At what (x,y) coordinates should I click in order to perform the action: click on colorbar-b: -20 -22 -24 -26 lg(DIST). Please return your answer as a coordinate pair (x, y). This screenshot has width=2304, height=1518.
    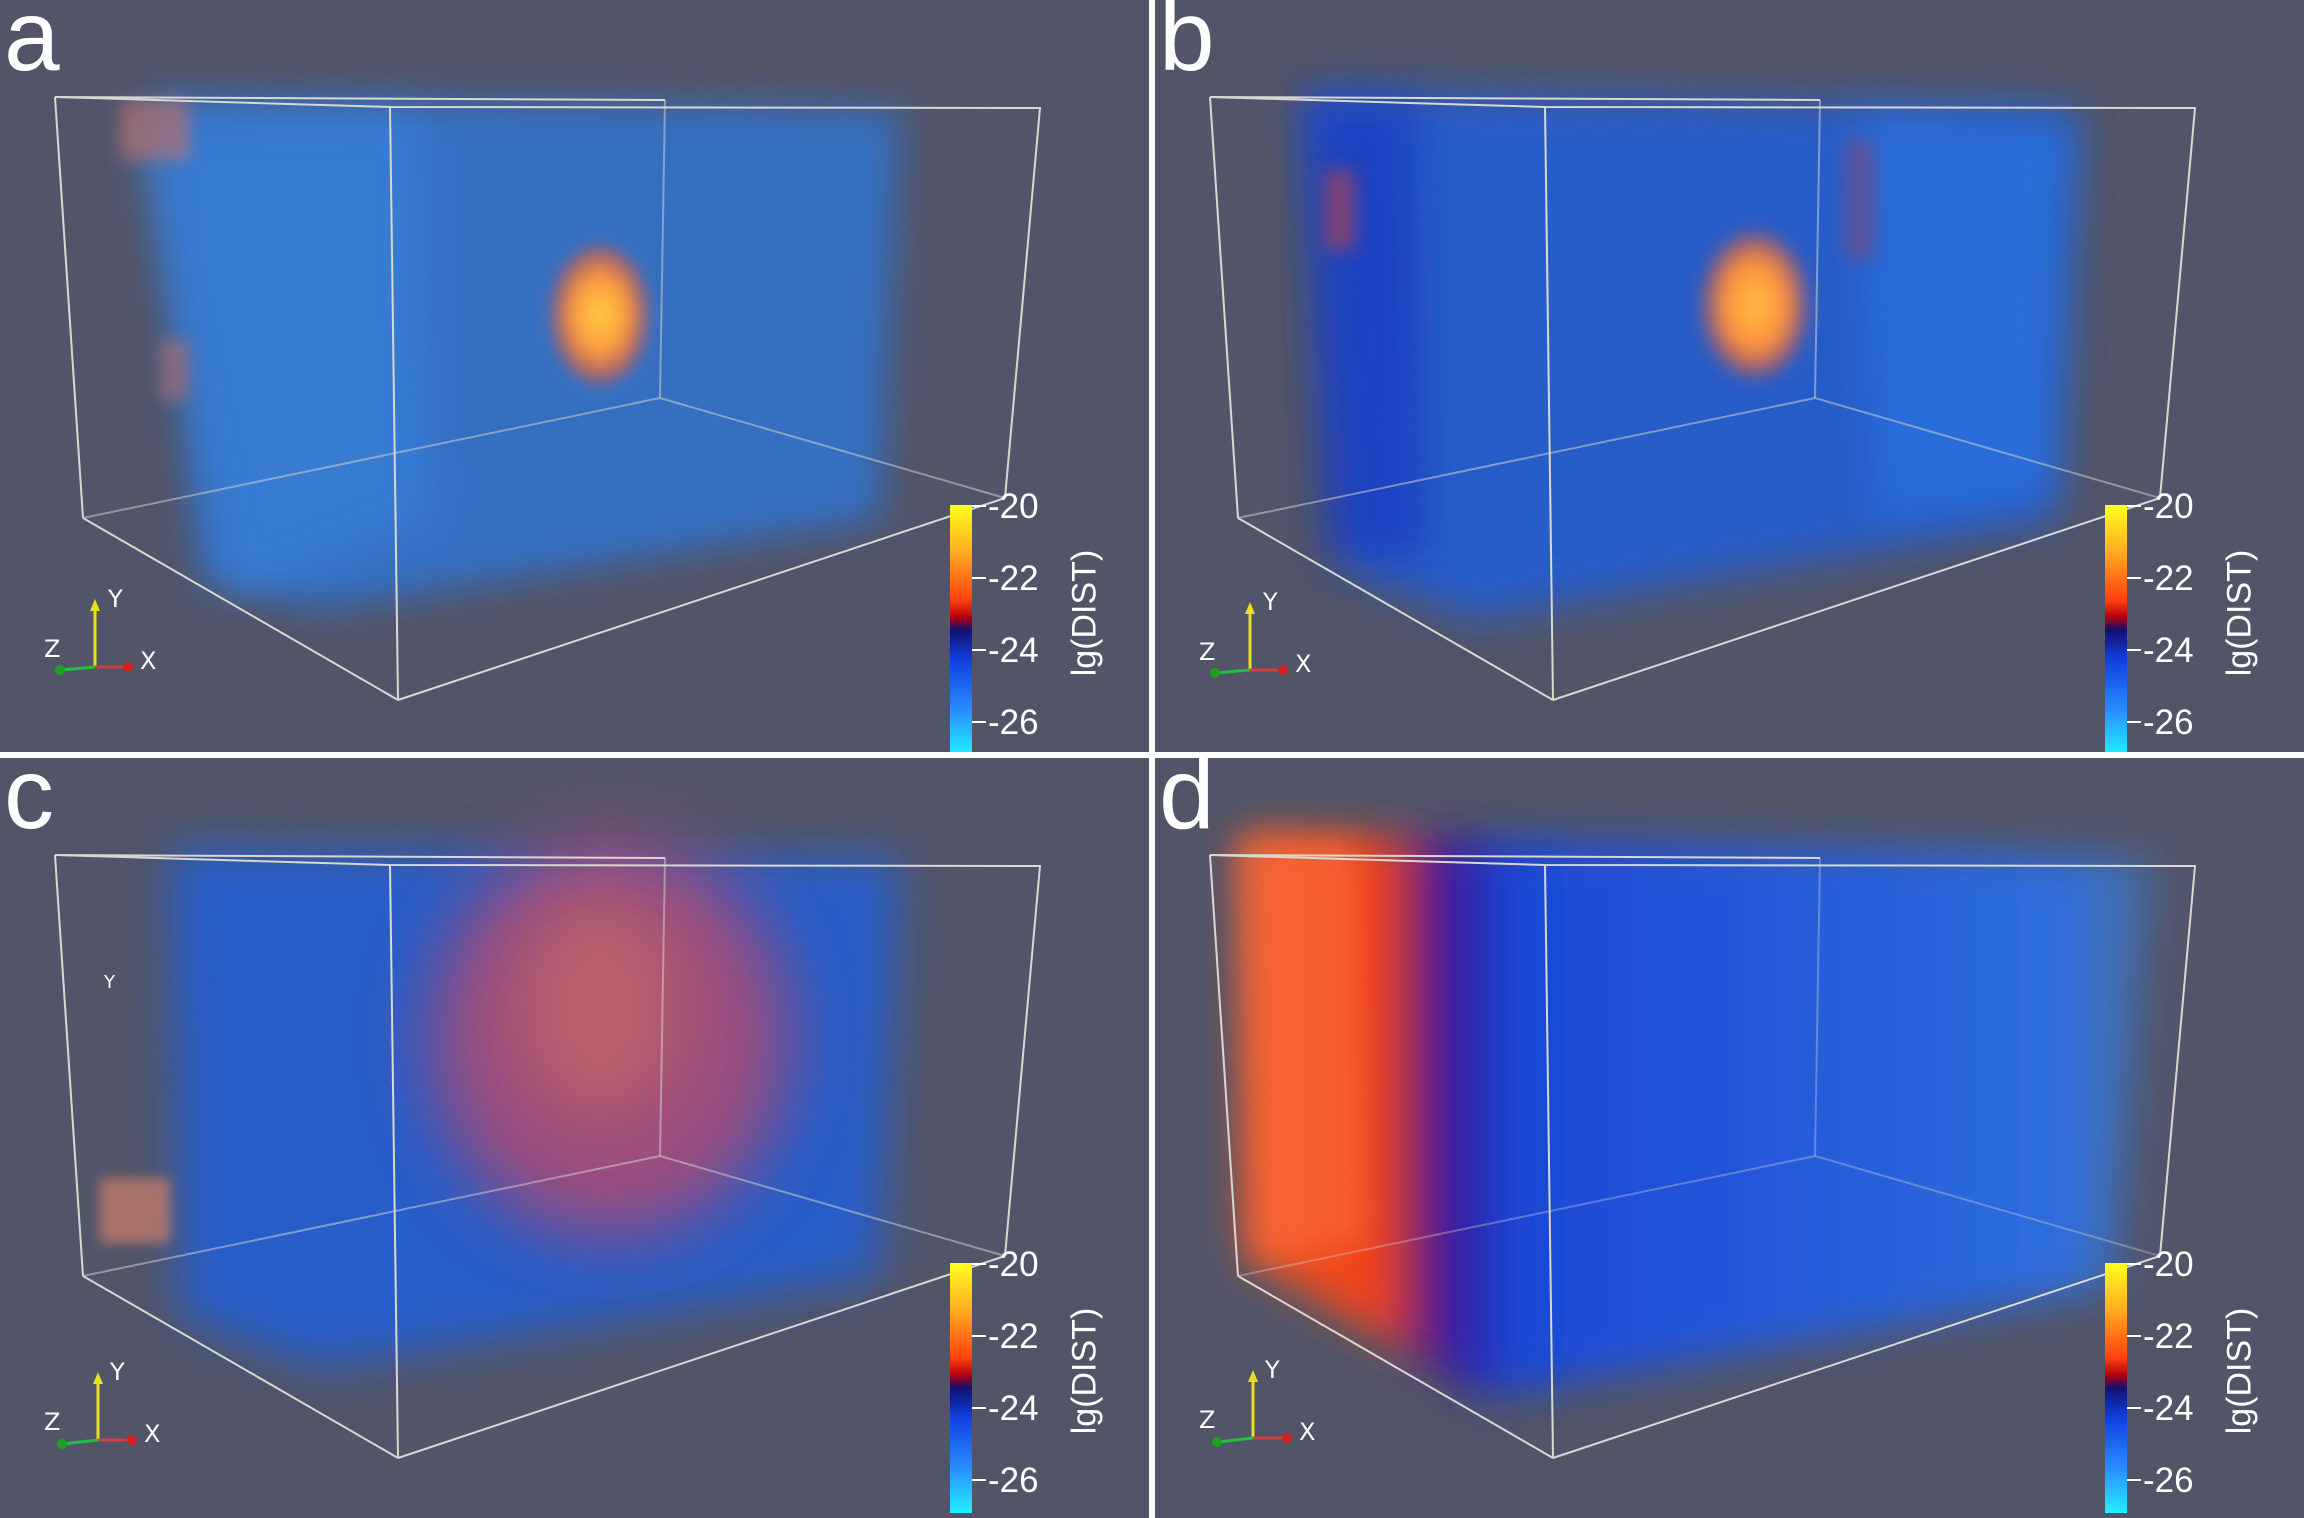
    Looking at the image, I should click on (2204, 620).